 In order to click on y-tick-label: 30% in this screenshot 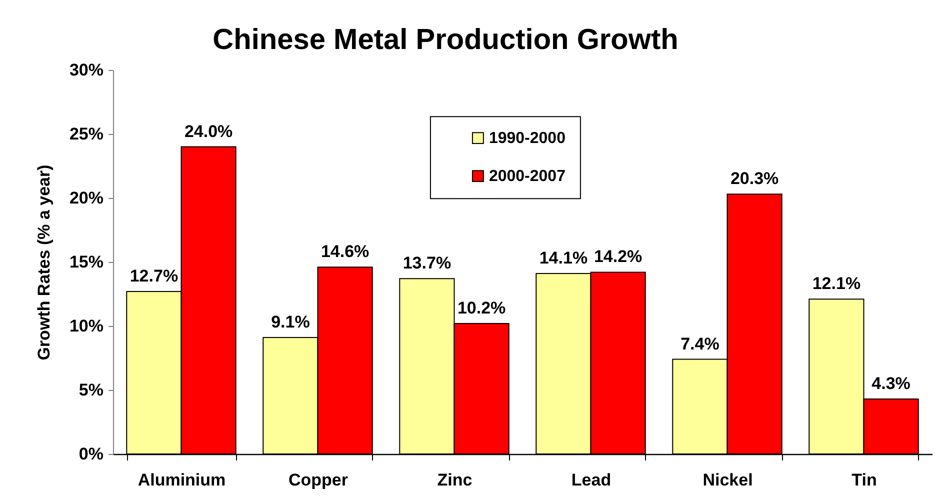, I will do `click(86, 70)`.